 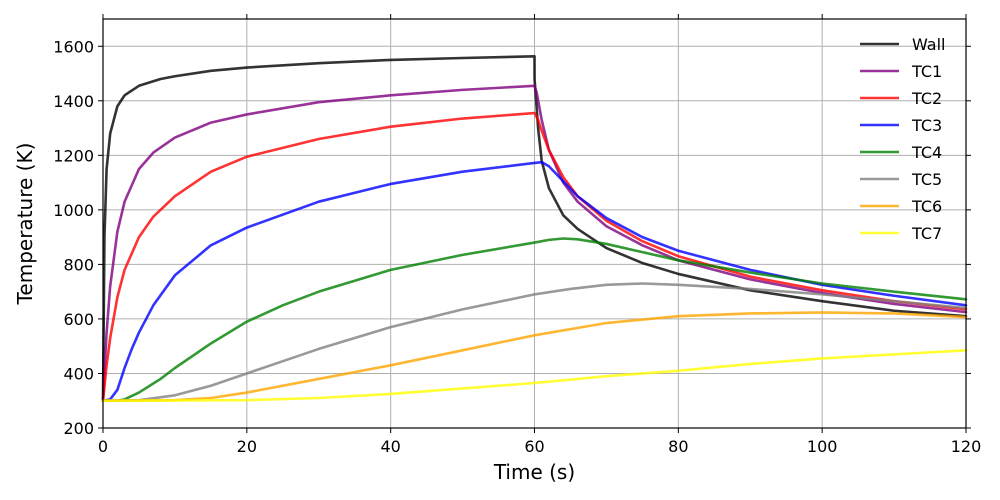 I want to click on legend-label: TC3, so click(x=926, y=125).